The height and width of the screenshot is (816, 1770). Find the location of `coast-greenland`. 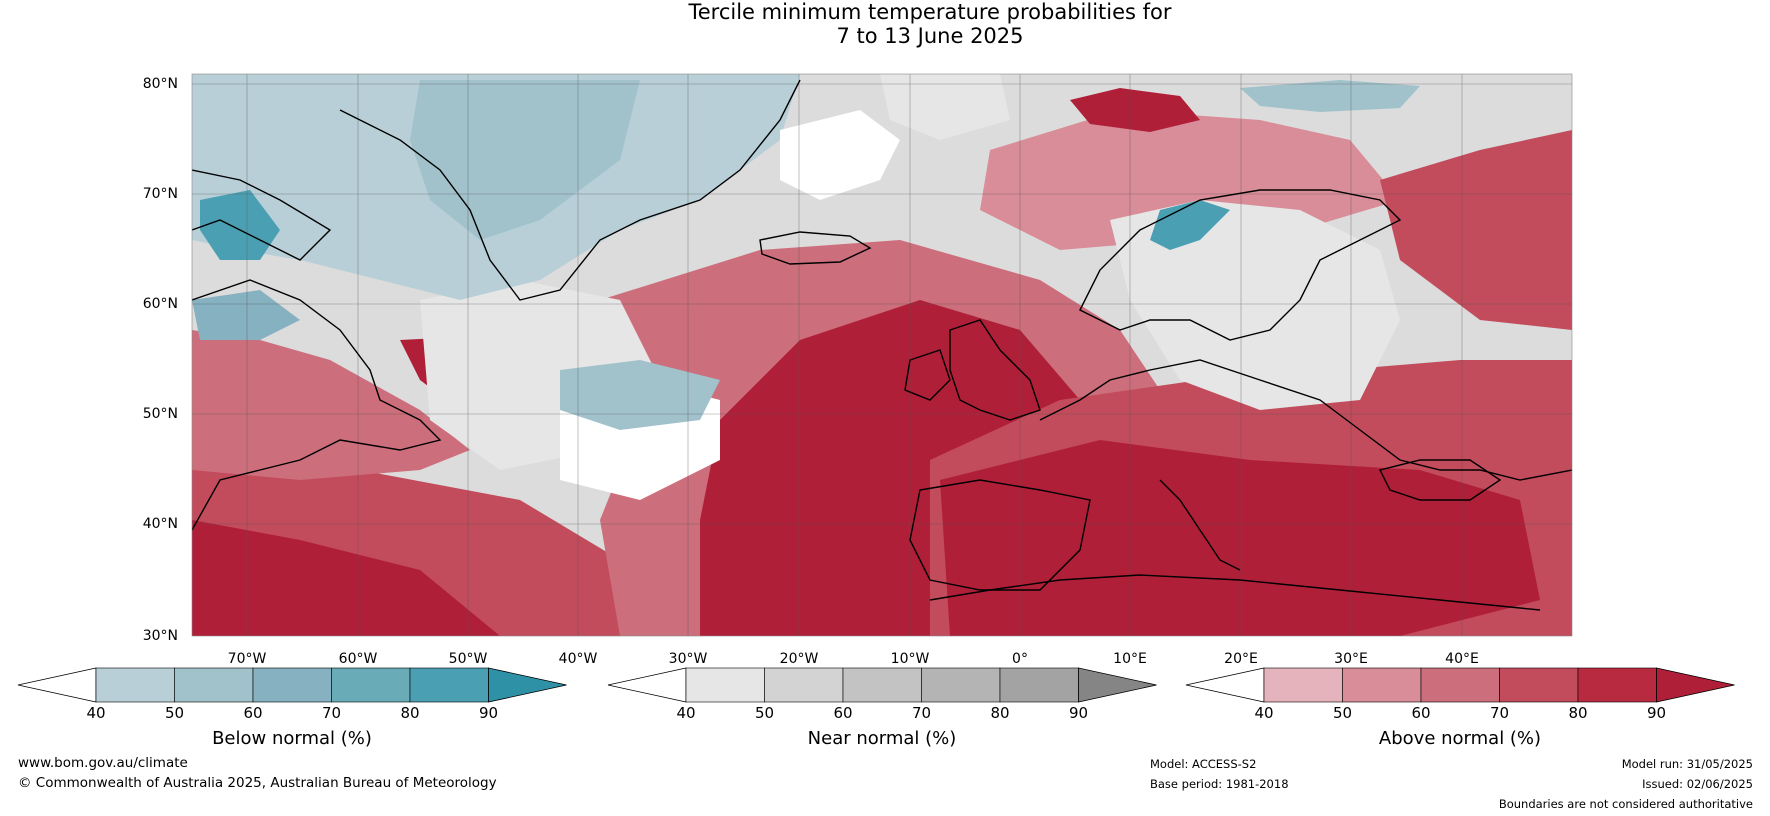

coast-greenland is located at coordinates (570, 190).